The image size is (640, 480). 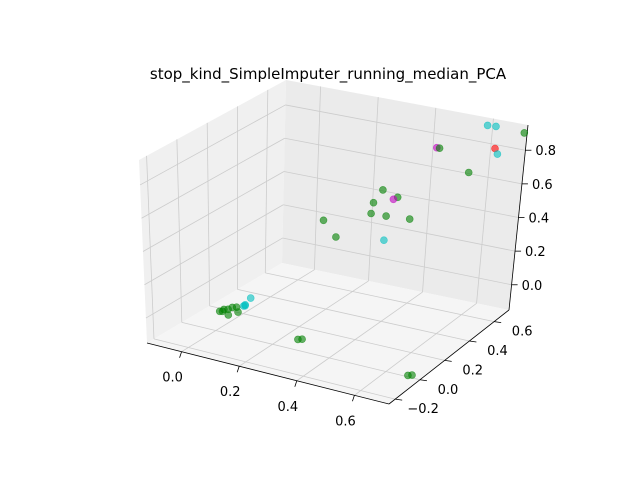 I want to click on pane-left-wall, so click(x=212, y=211).